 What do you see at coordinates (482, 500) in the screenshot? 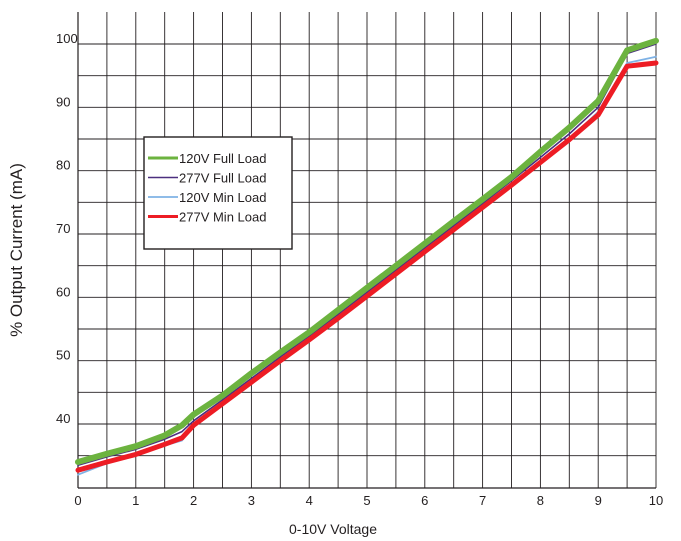
I see `x-tick-label: 7` at bounding box center [482, 500].